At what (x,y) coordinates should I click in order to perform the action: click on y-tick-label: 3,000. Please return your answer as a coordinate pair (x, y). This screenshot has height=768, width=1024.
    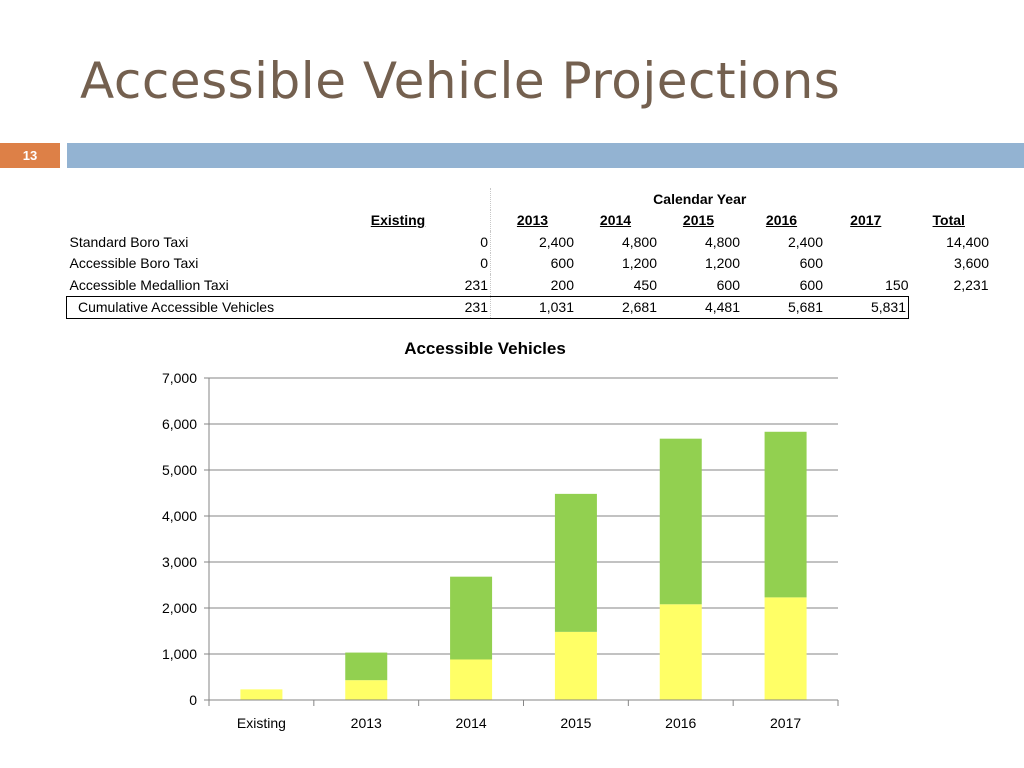
    Looking at the image, I should click on (179, 562).